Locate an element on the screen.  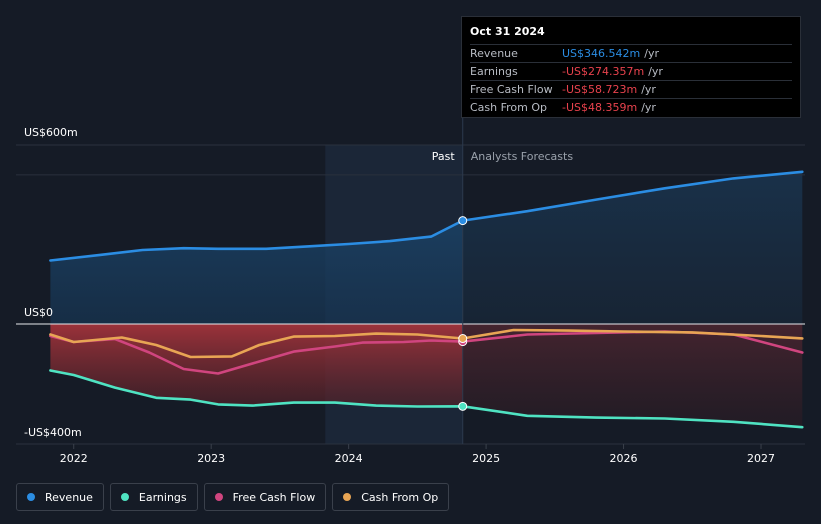
series-line-earnings is located at coordinates (426, 399).